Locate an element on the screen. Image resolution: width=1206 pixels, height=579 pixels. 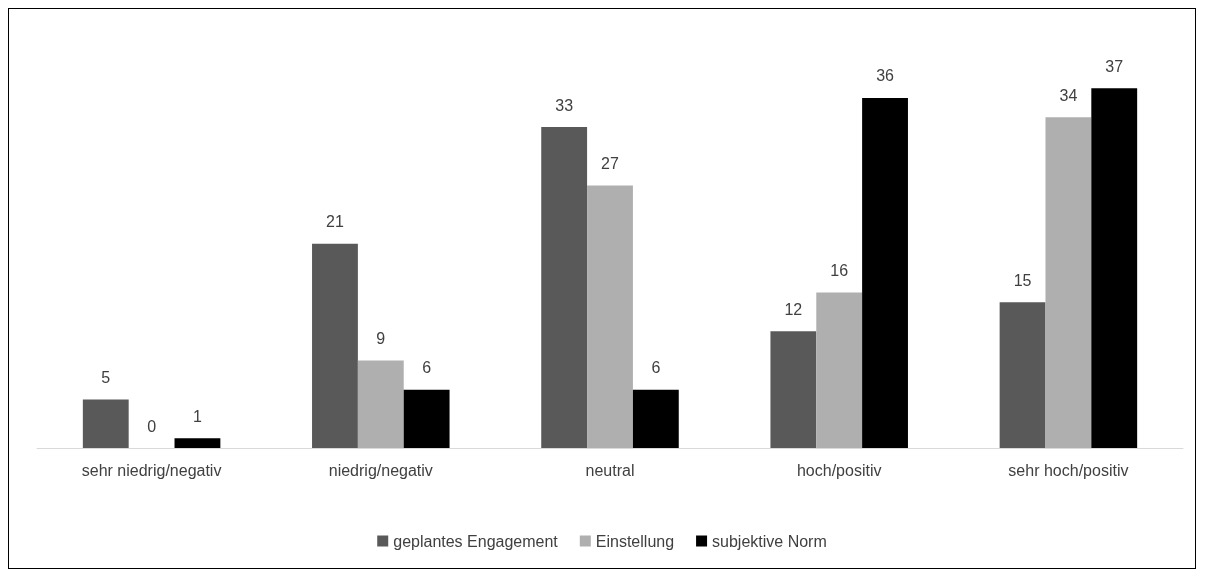
data-label: 36 is located at coordinates (885, 76).